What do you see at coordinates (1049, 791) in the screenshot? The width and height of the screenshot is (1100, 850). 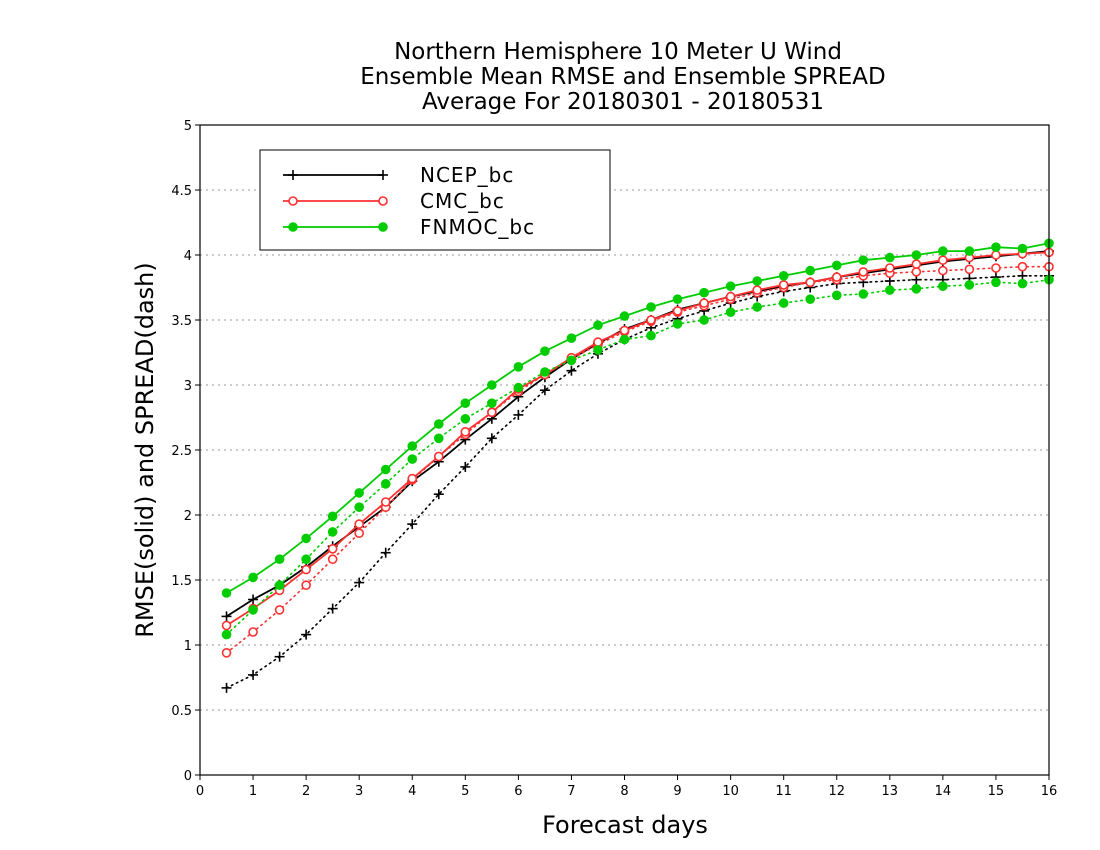 I see `x-tick-label: 16` at bounding box center [1049, 791].